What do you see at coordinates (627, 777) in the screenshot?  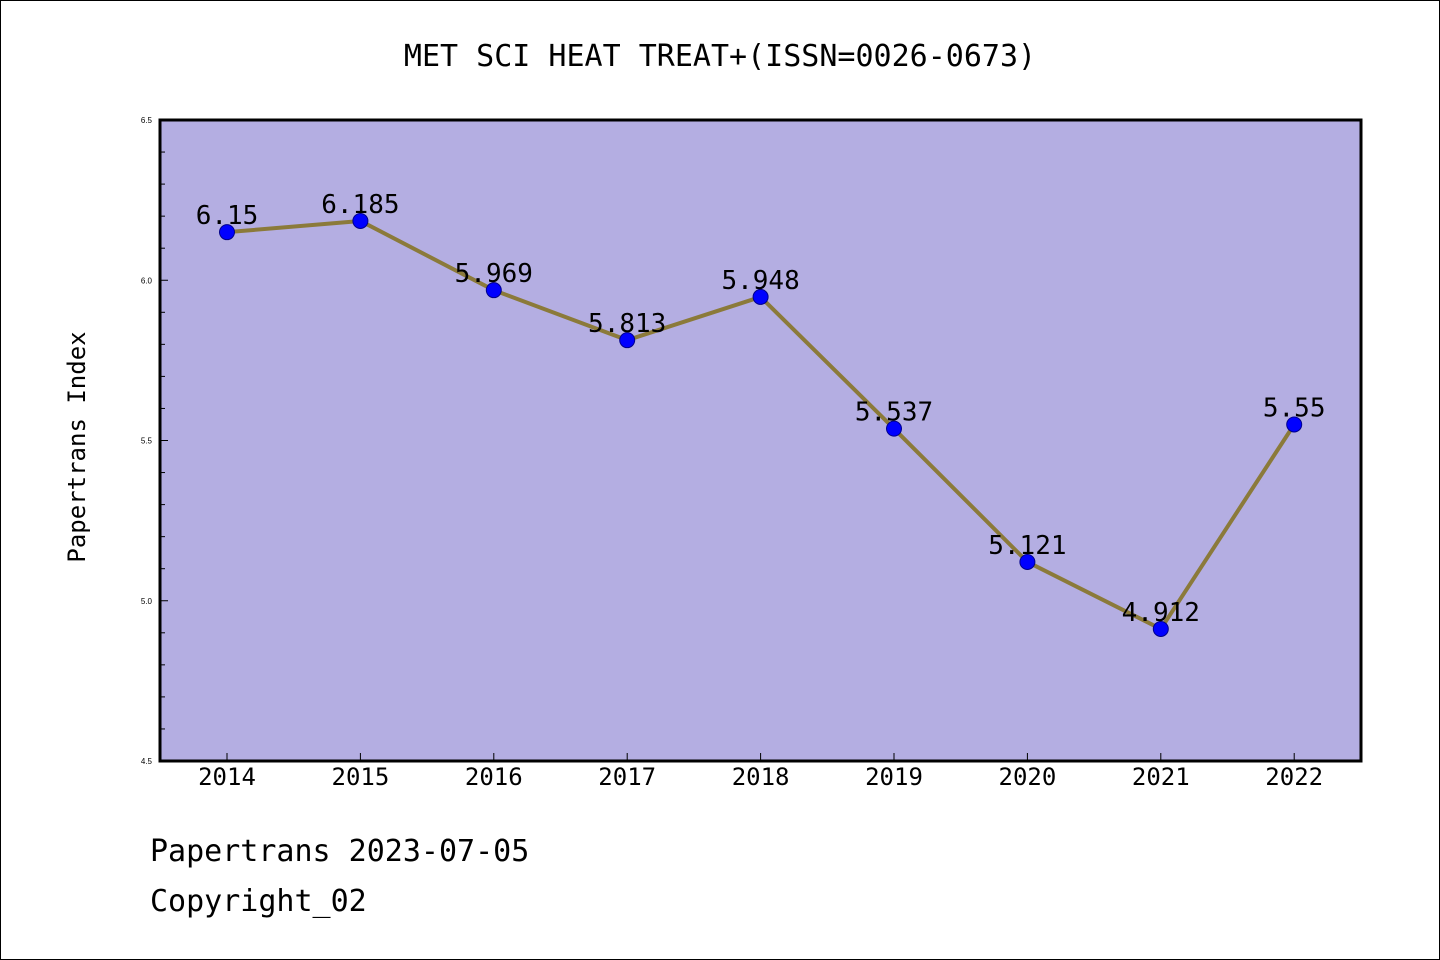 I see `x-tick-label: 2017` at bounding box center [627, 777].